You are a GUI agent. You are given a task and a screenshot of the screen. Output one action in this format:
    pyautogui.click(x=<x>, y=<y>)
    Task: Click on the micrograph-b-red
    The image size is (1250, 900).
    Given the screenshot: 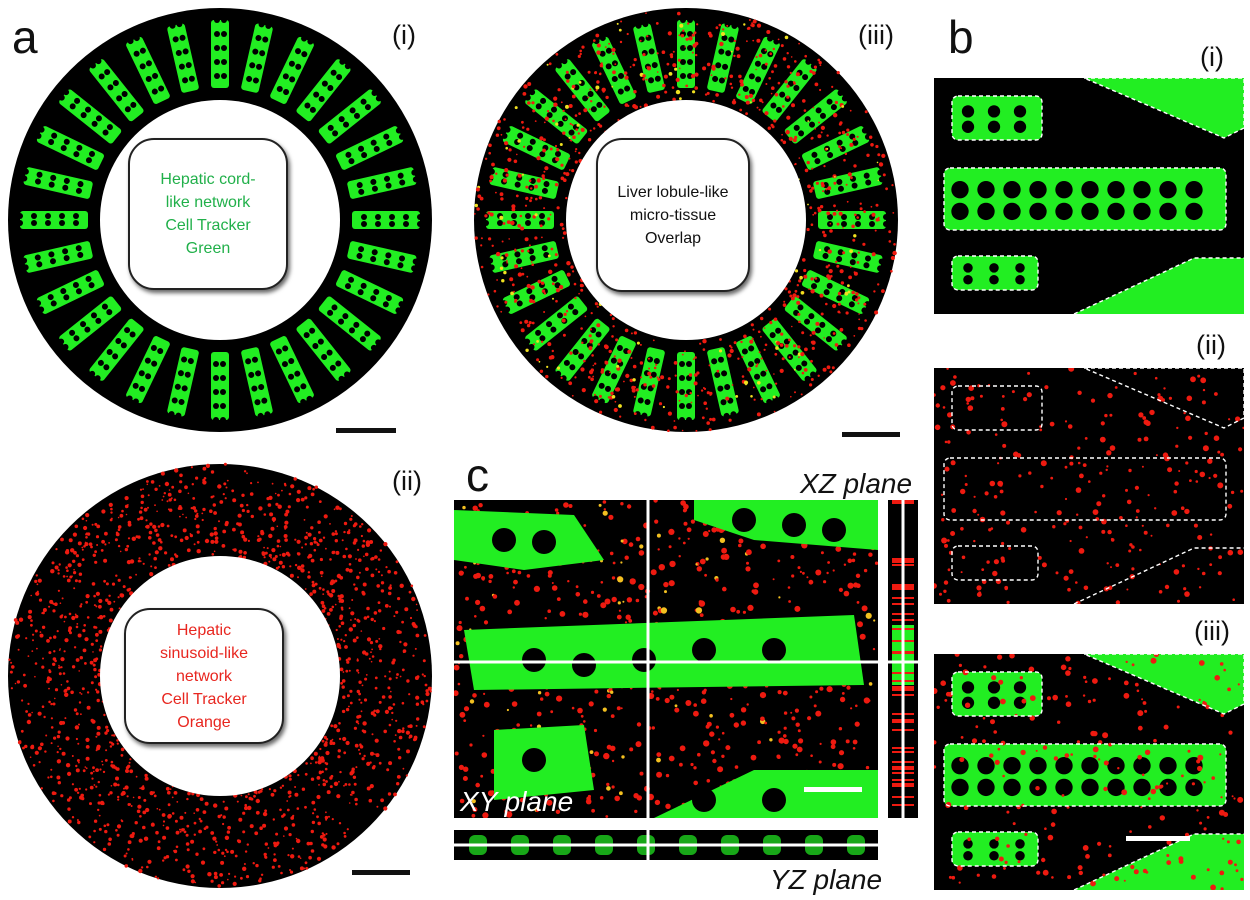 What is the action you would take?
    pyautogui.click(x=1089, y=486)
    